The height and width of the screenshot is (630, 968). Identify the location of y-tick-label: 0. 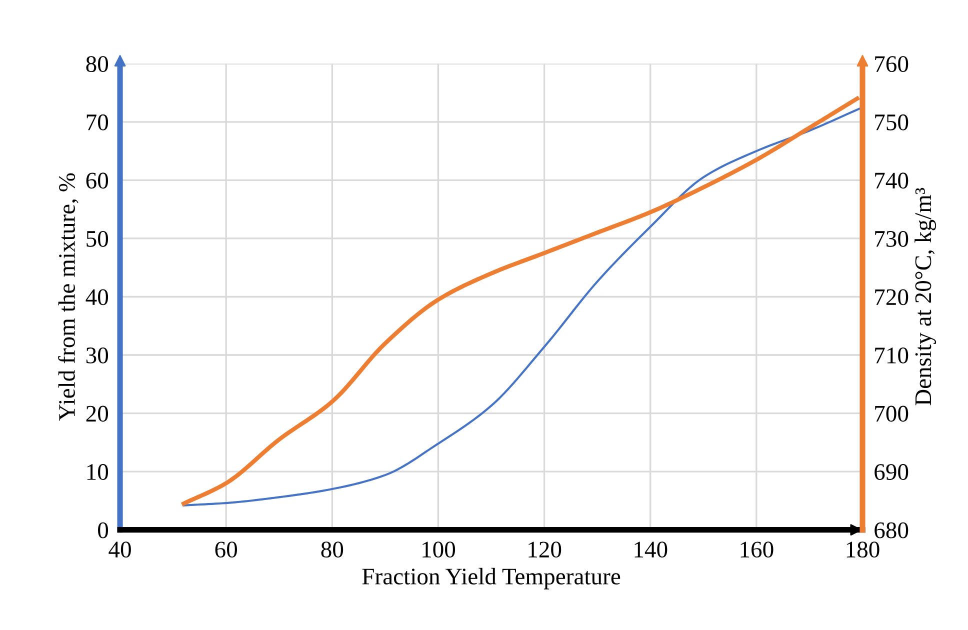
(103, 530).